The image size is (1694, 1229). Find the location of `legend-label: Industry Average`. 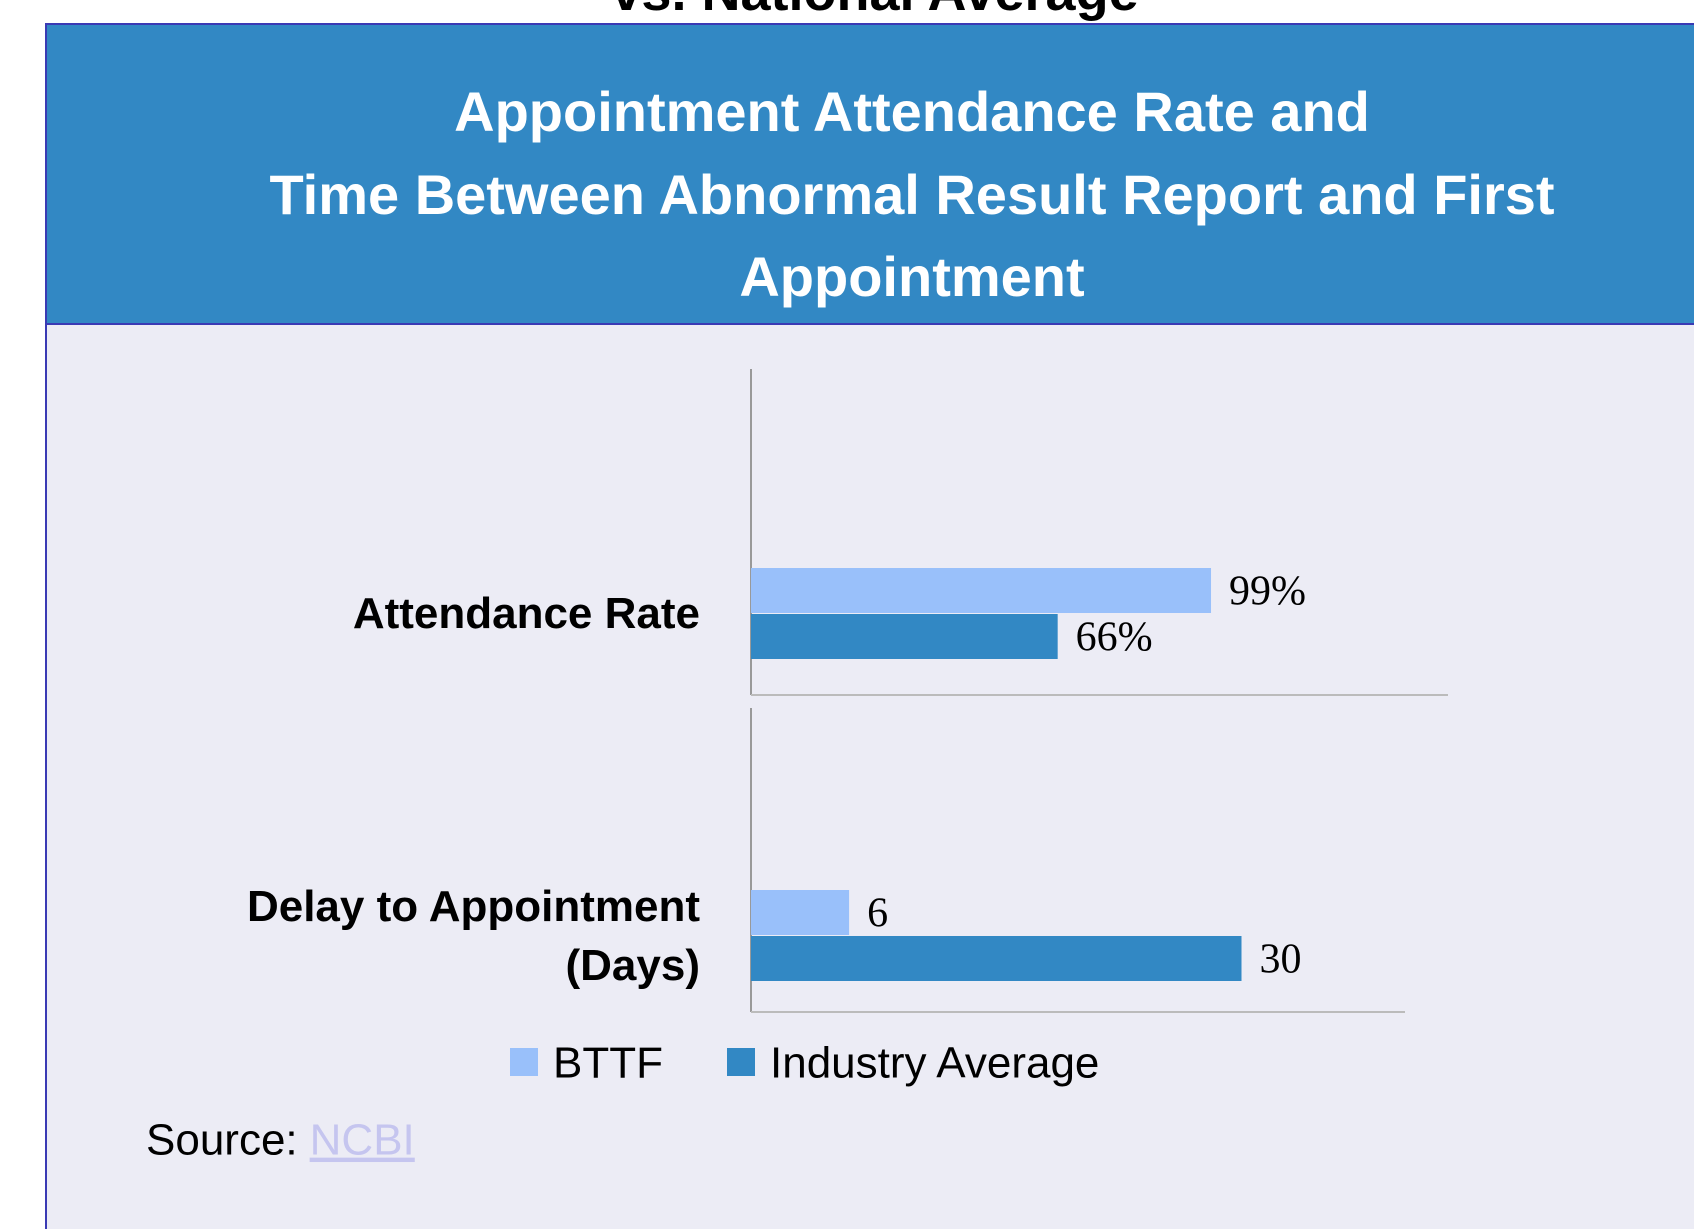

legend-label: Industry Average is located at coordinates (934, 1063).